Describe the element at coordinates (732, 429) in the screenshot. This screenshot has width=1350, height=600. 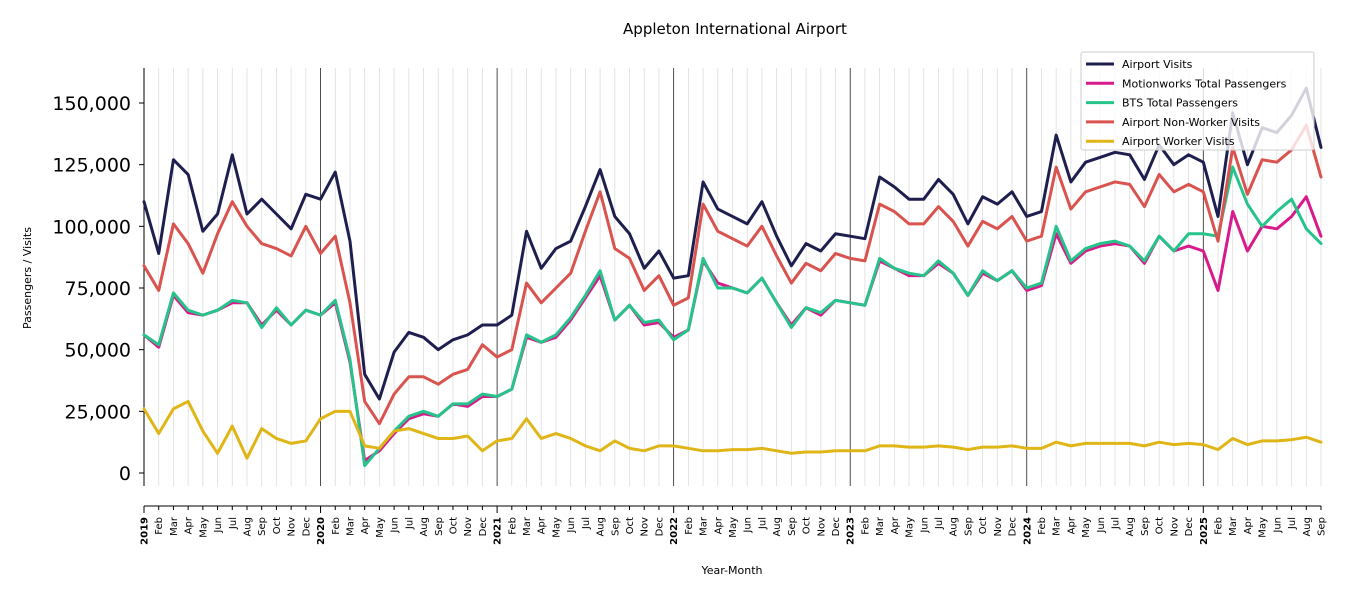
I see `series-line-airport-worker-visits` at that location.